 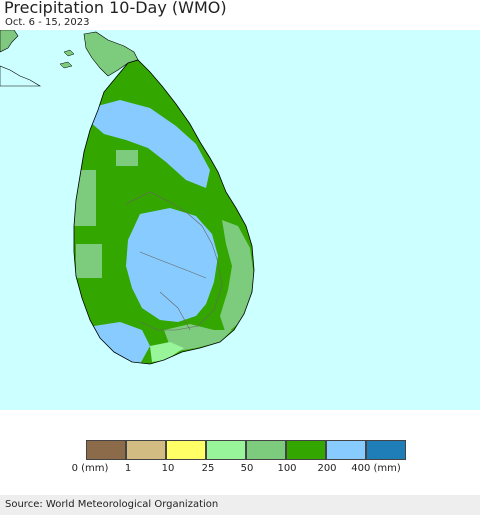 What do you see at coordinates (287, 468) in the screenshot?
I see `legend-label: 100` at bounding box center [287, 468].